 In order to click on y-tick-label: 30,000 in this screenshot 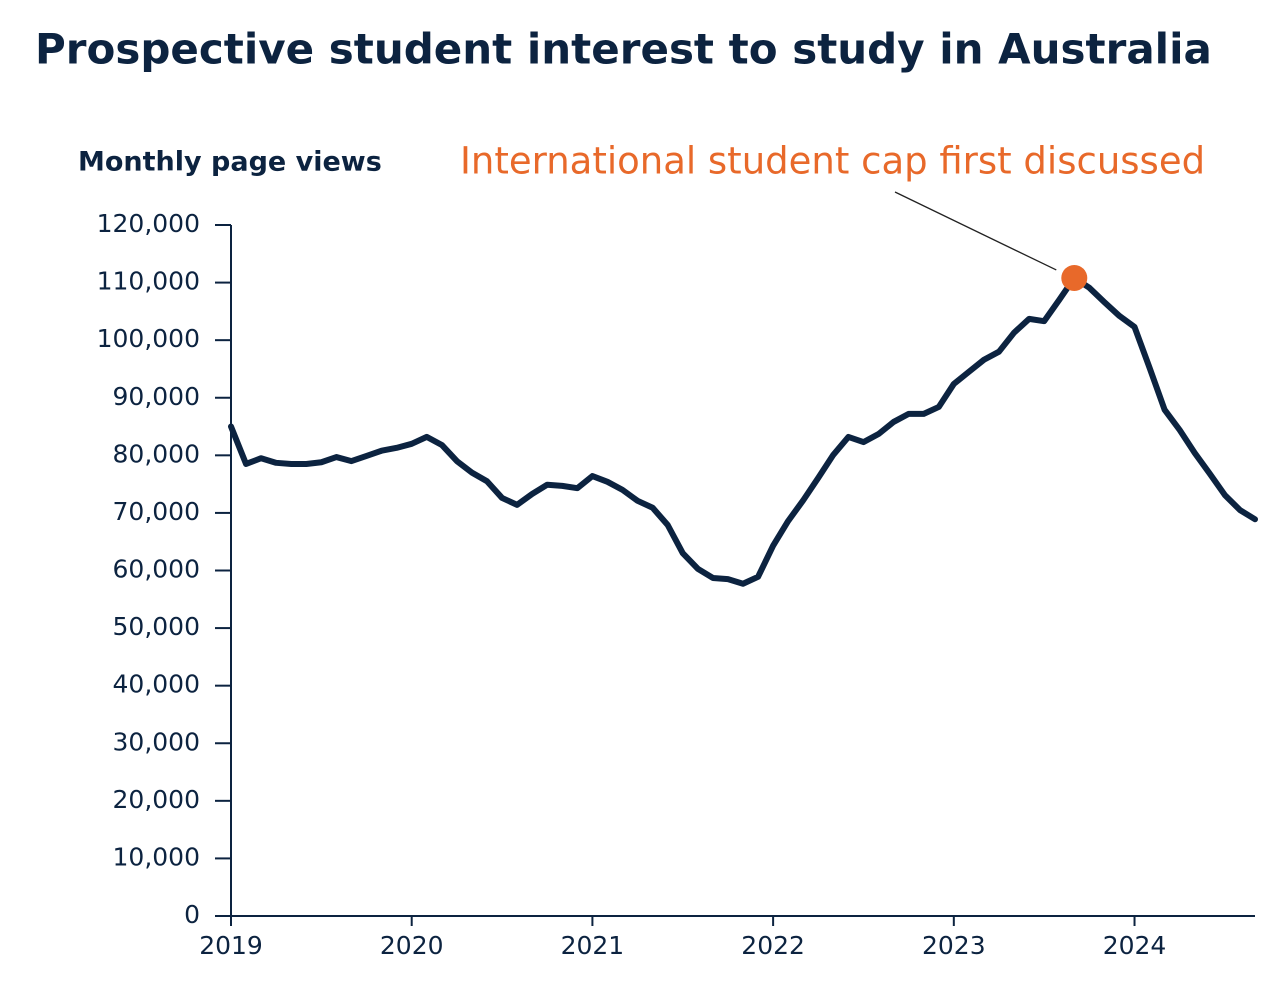, I will do `click(156, 741)`.